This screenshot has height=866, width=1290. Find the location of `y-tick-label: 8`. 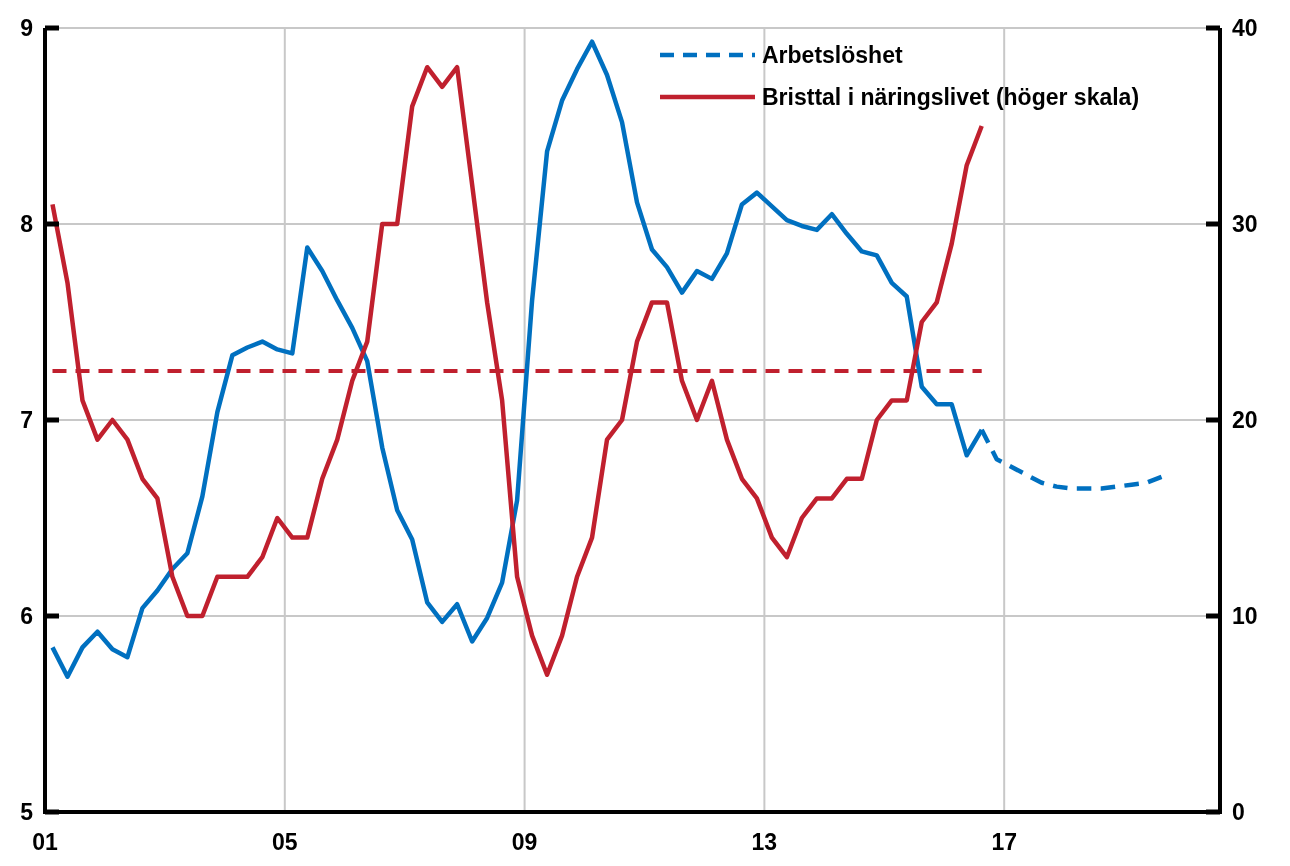

y-tick-label: 8 is located at coordinates (27, 224).